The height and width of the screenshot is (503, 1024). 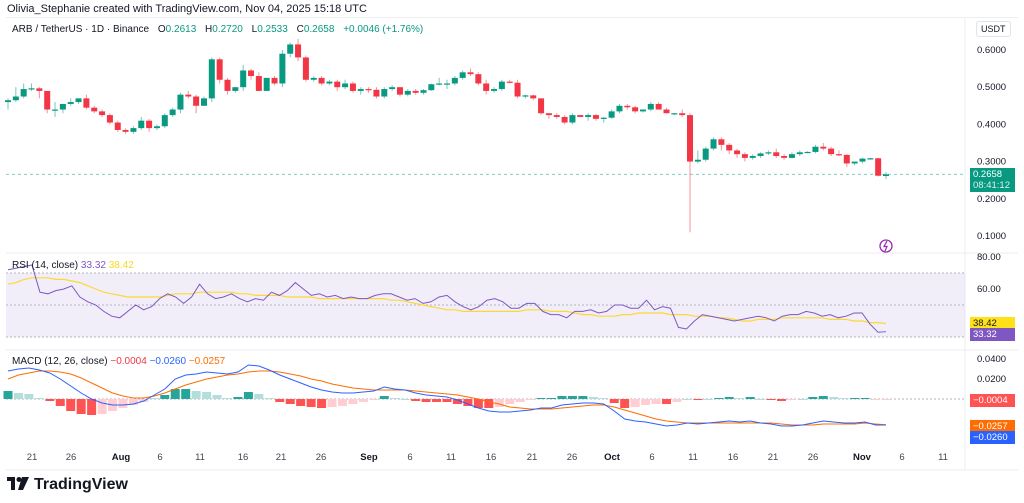 I want to click on lightning-icon, so click(x=886, y=246).